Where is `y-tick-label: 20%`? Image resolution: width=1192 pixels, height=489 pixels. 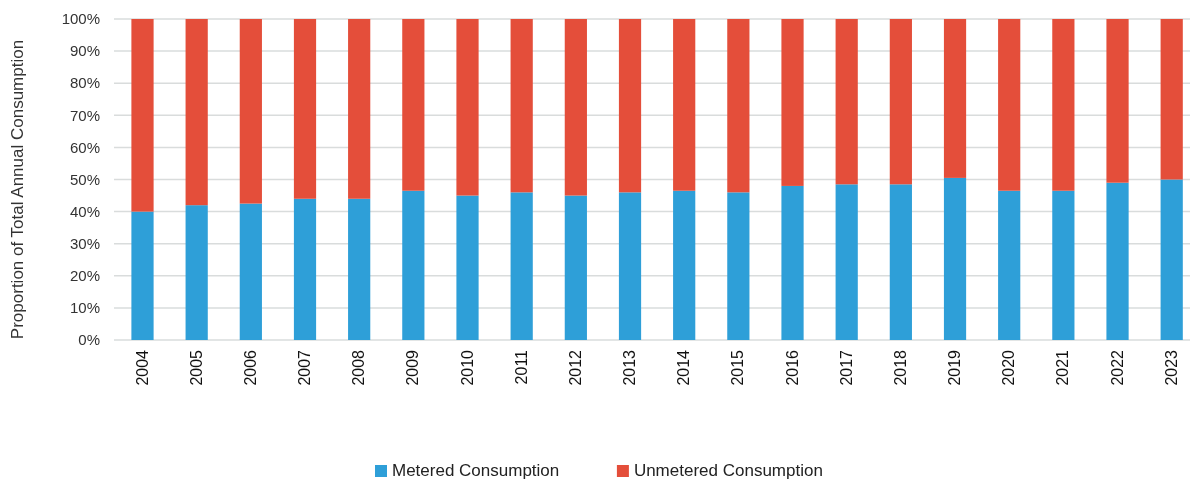 y-tick-label: 20% is located at coordinates (84, 276).